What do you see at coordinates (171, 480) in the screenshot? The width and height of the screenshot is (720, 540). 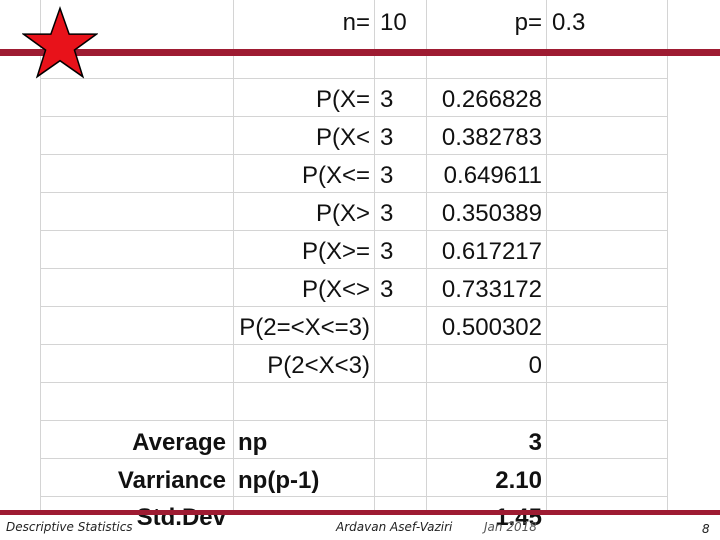 I see `stat-label: Varriance` at bounding box center [171, 480].